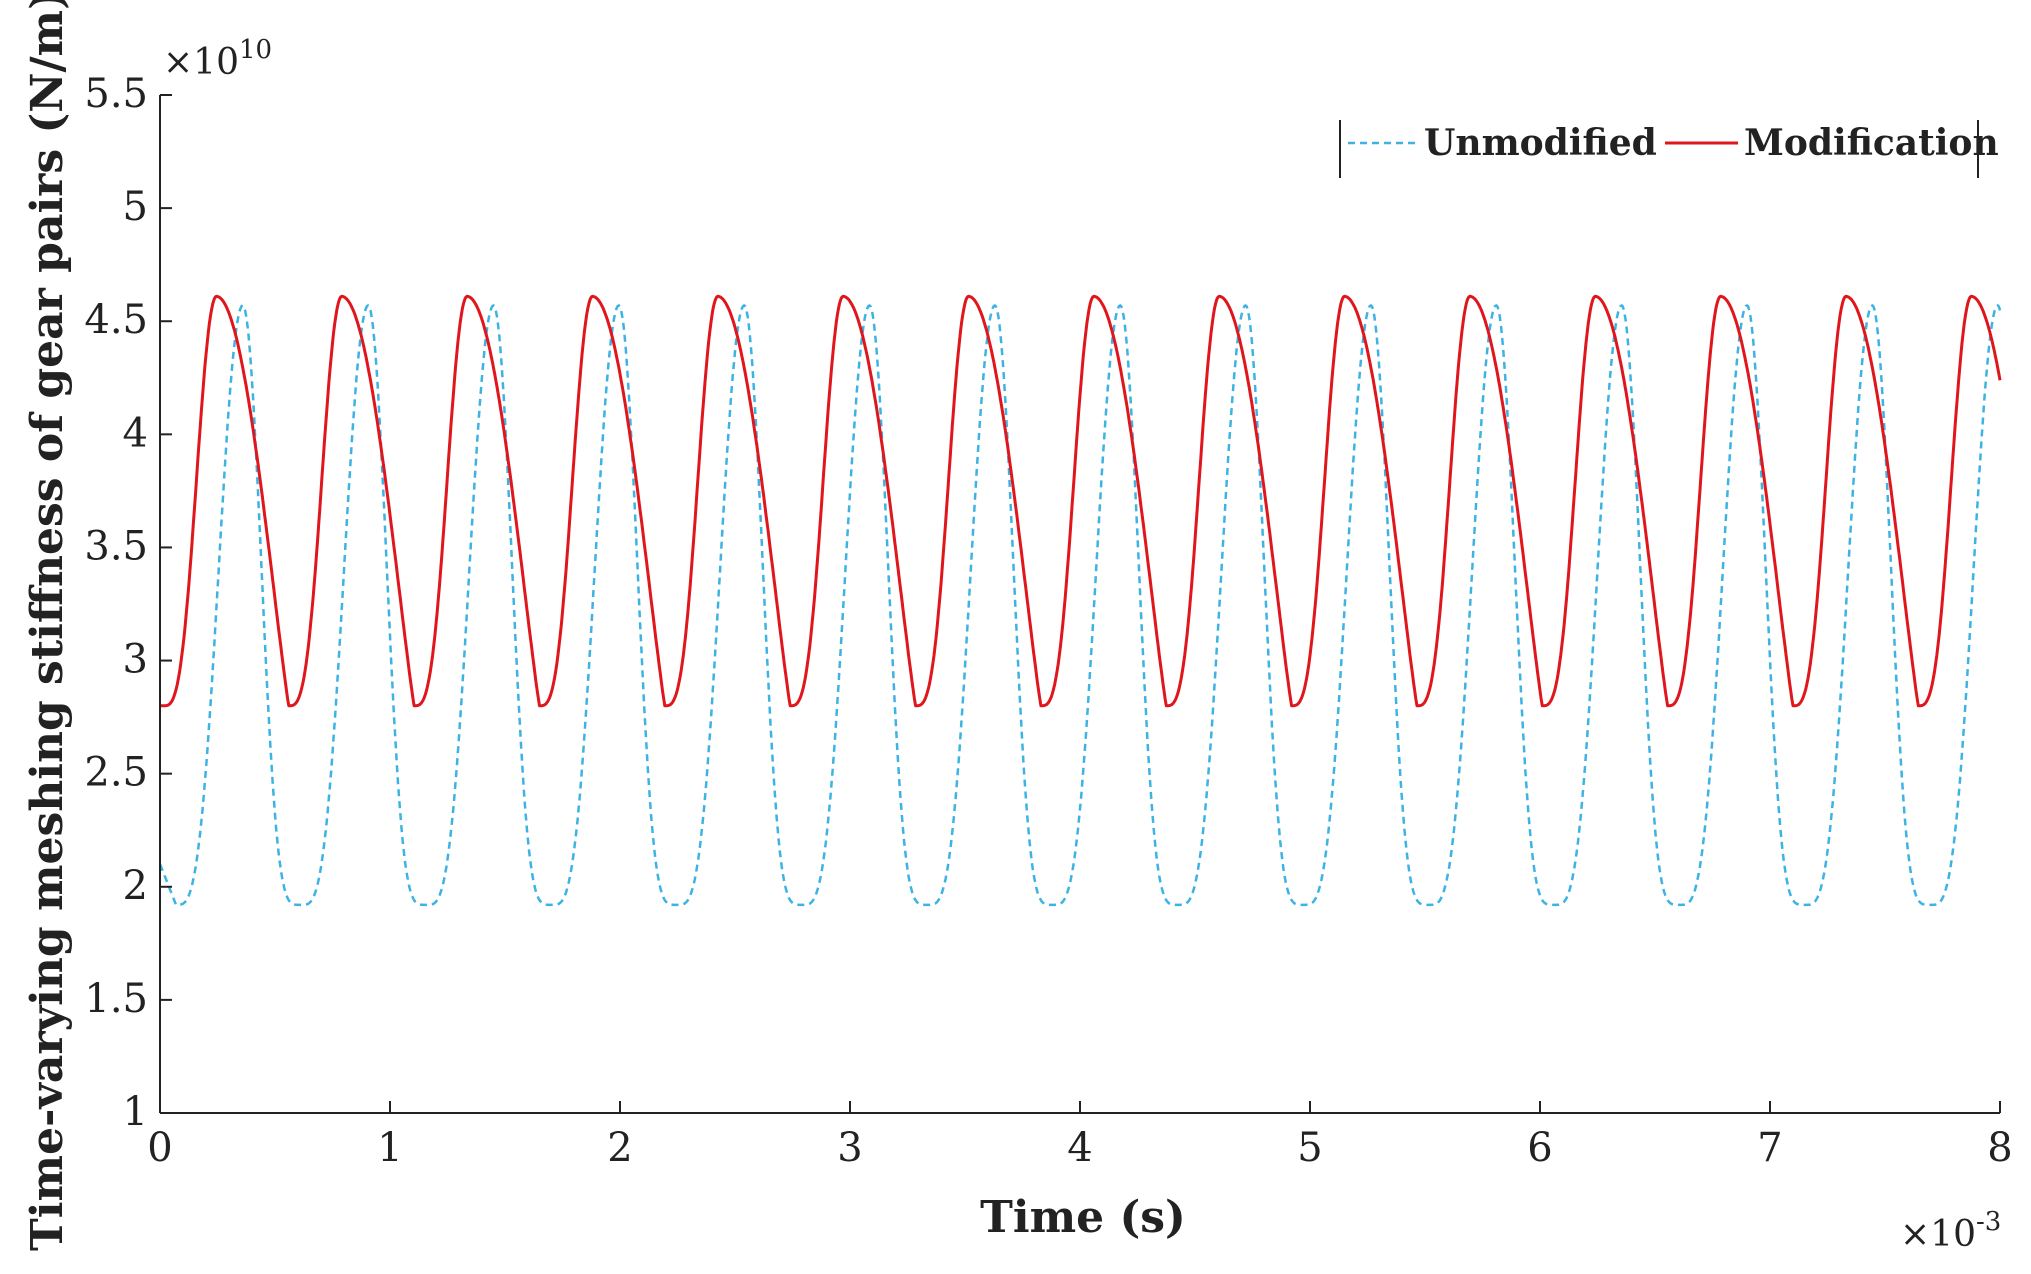  What do you see at coordinates (255, 50) in the screenshot?
I see `y-exponent-power: 10` at bounding box center [255, 50].